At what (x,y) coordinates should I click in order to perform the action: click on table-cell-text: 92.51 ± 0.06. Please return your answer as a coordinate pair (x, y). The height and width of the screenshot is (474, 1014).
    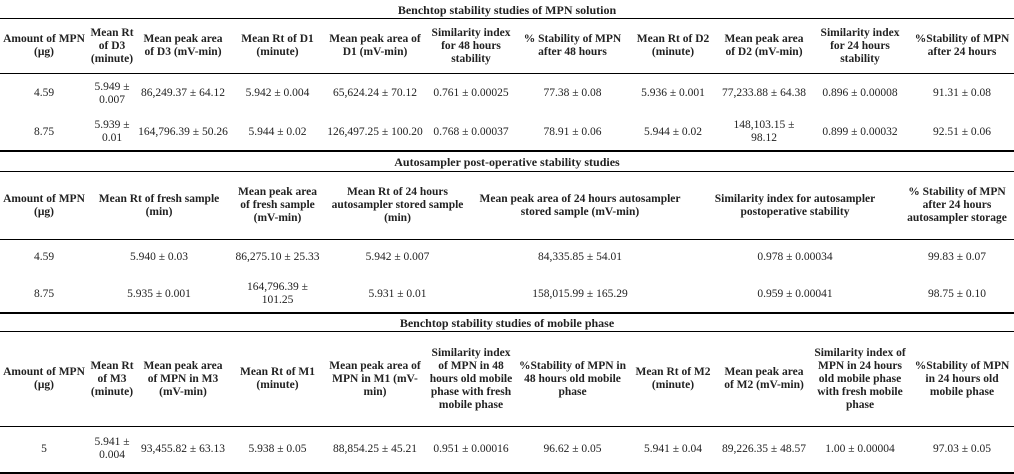
    Looking at the image, I should click on (962, 131).